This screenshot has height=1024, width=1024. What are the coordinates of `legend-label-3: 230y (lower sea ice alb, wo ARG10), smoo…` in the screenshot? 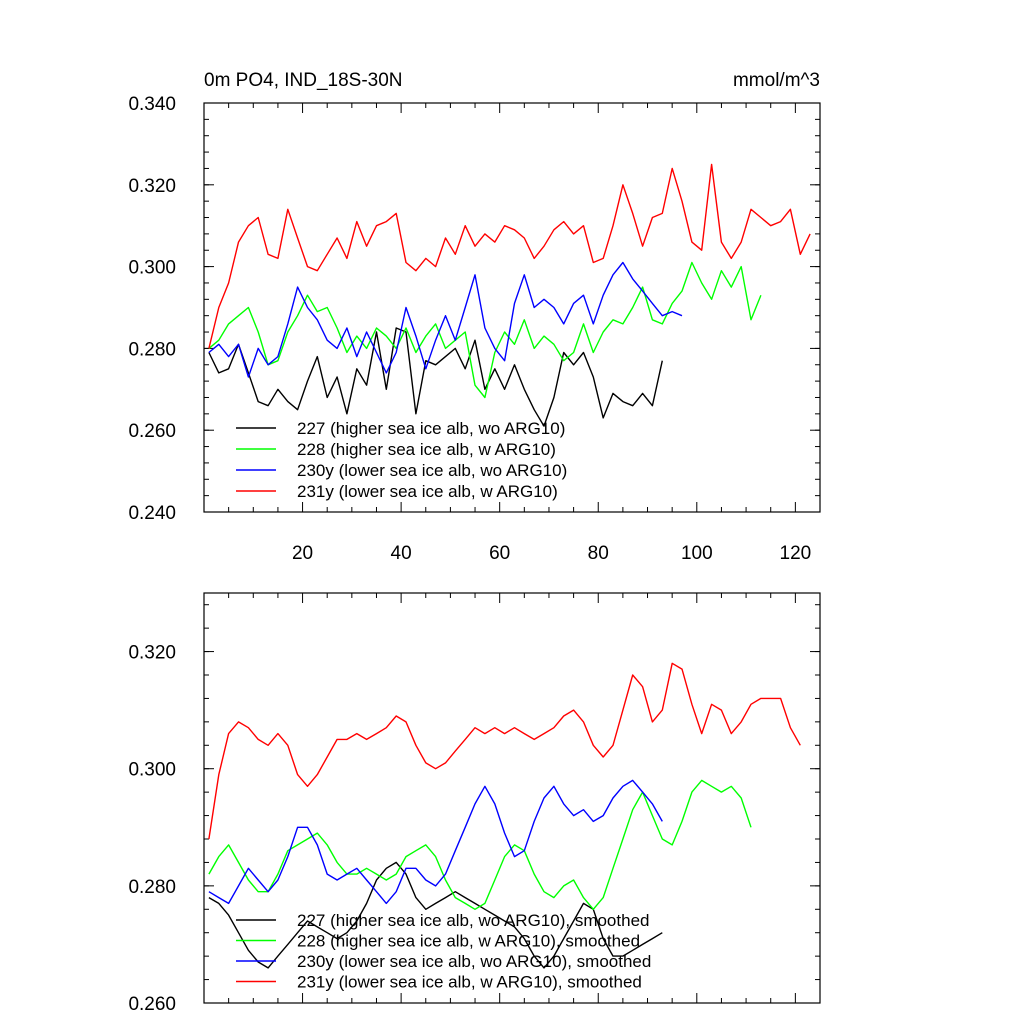 It's located at (474, 961).